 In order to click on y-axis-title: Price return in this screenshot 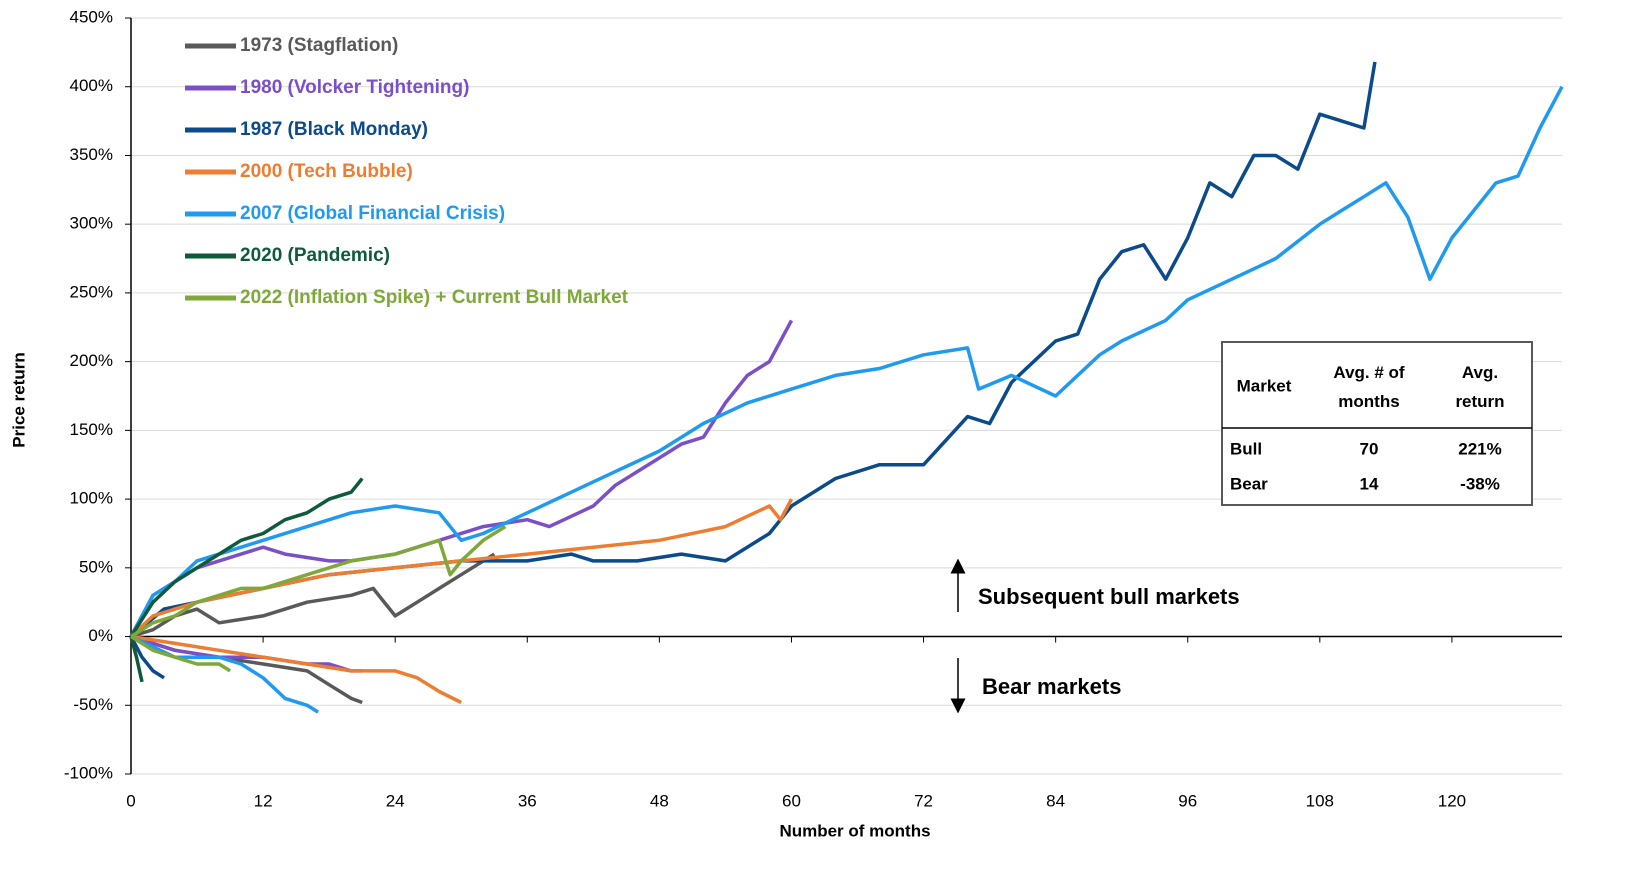, I will do `click(18, 399)`.